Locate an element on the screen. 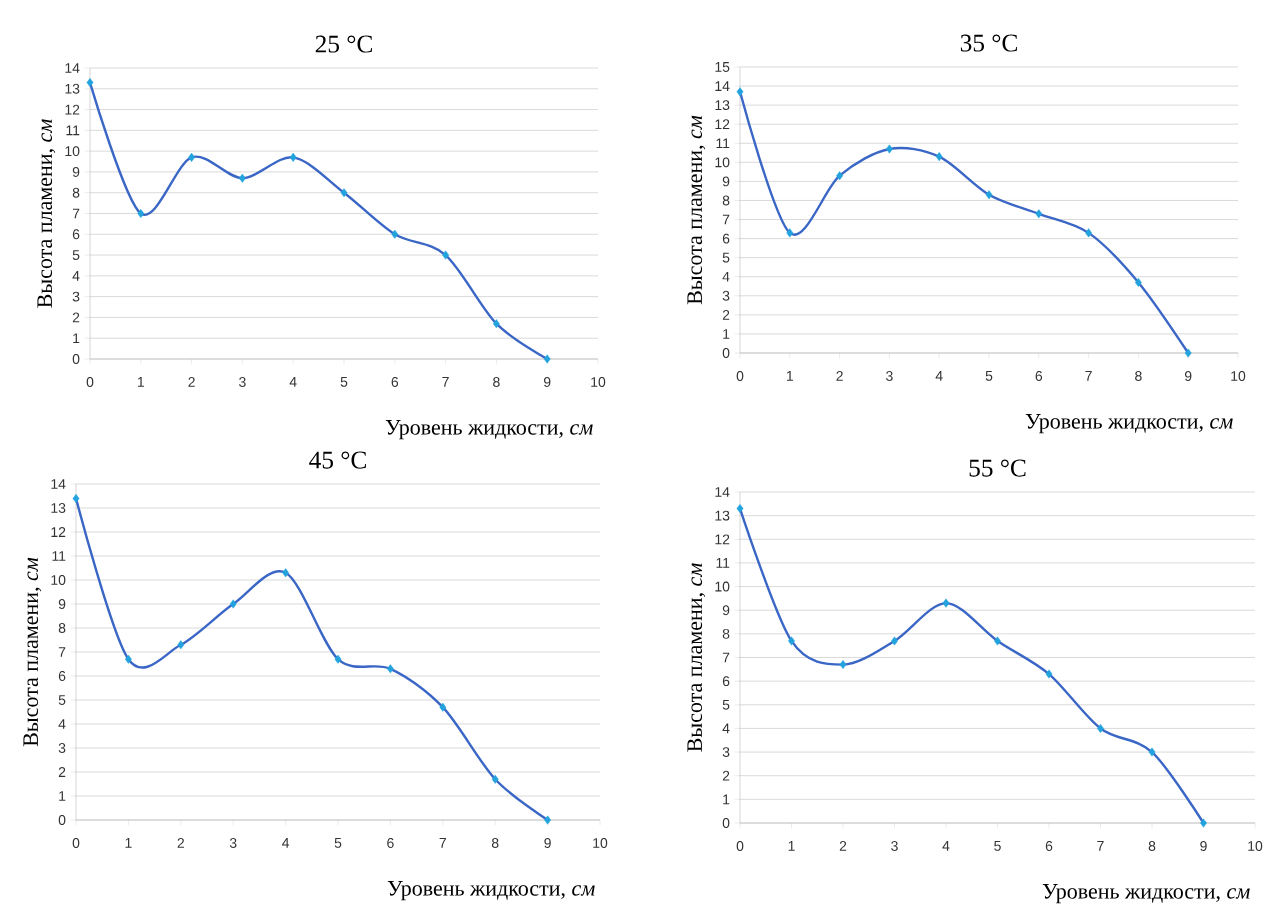 This screenshot has height=908, width=1268. chart-title: 55 °C is located at coordinates (997, 468).